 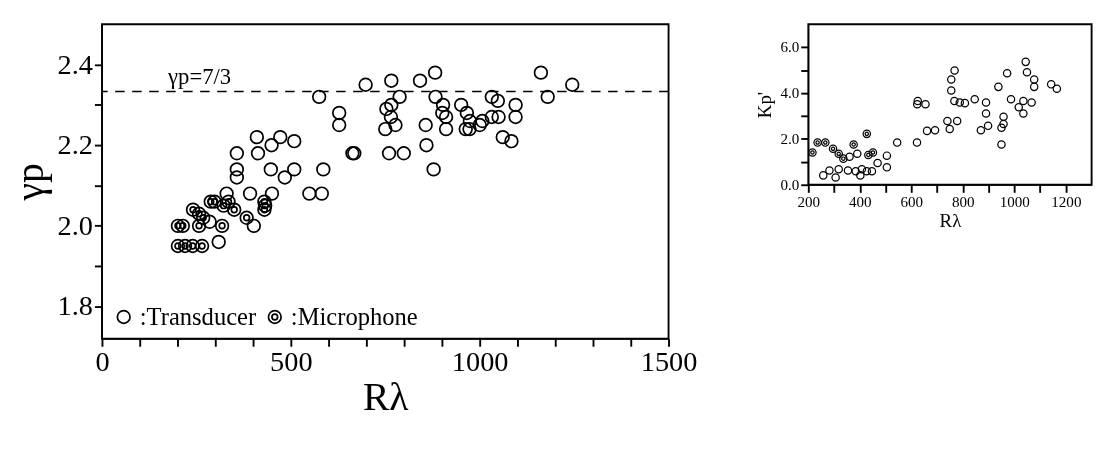 I want to click on x-tick-label: 600, so click(x=912, y=201).